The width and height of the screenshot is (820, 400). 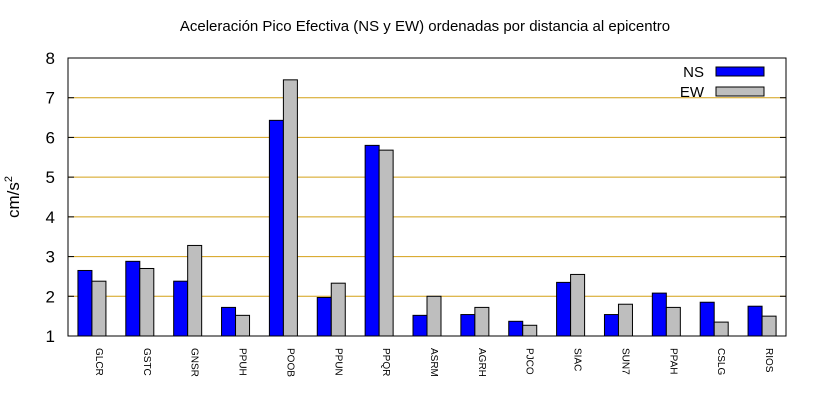 I want to click on bar-ns-siac, so click(x=564, y=309).